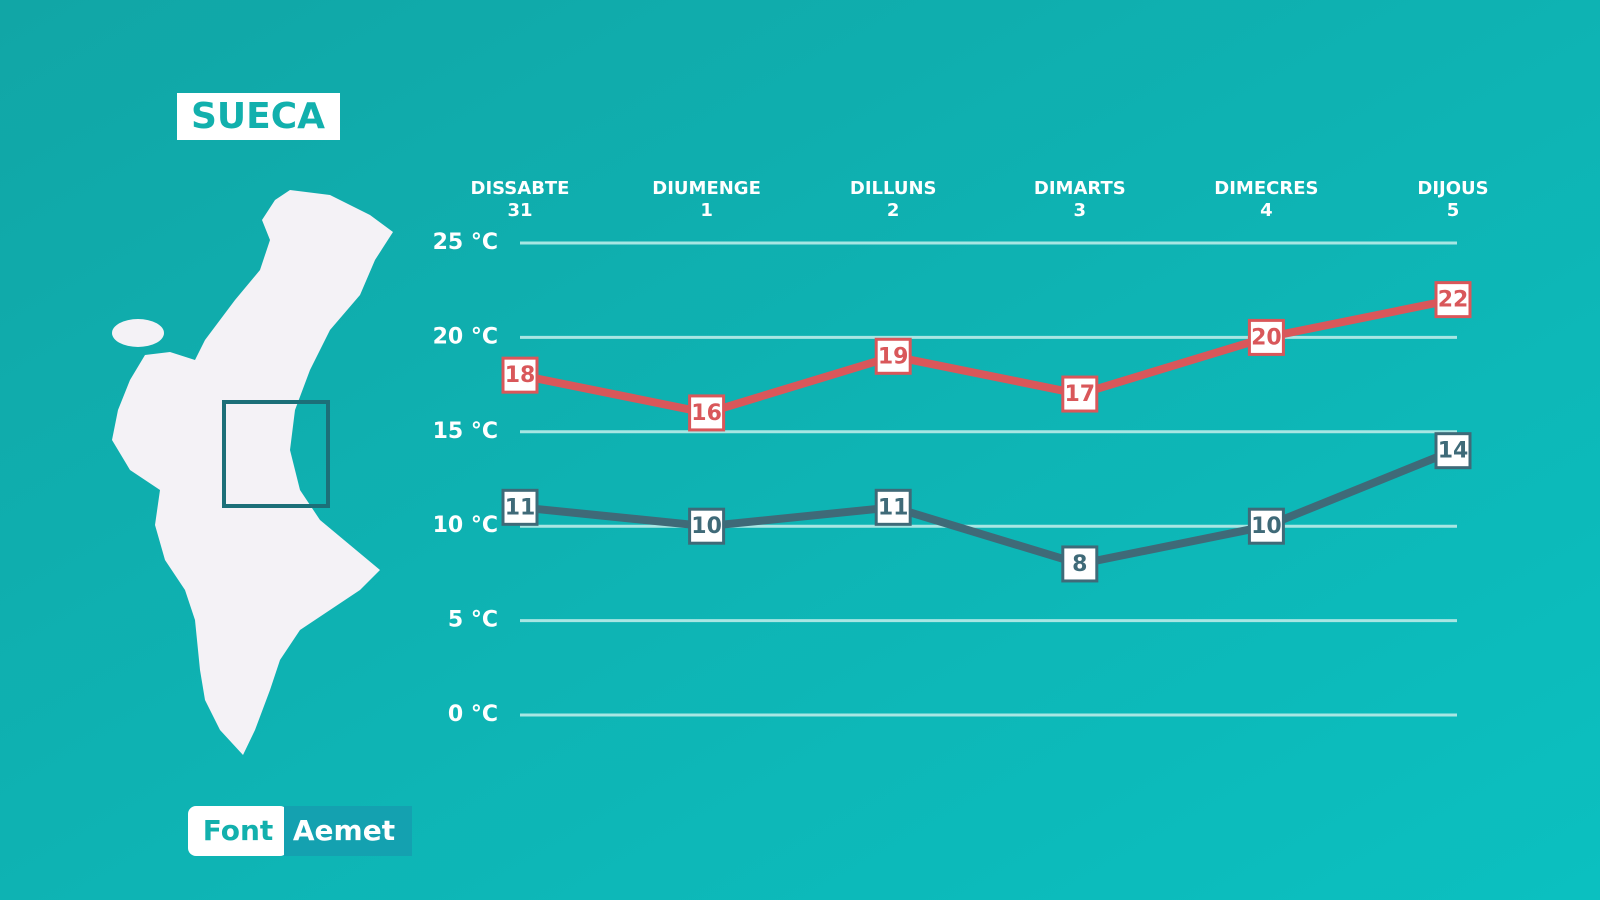 The width and height of the screenshot is (1600, 900). What do you see at coordinates (1452, 188) in the screenshot?
I see `x-tick-label: DIJOUS` at bounding box center [1452, 188].